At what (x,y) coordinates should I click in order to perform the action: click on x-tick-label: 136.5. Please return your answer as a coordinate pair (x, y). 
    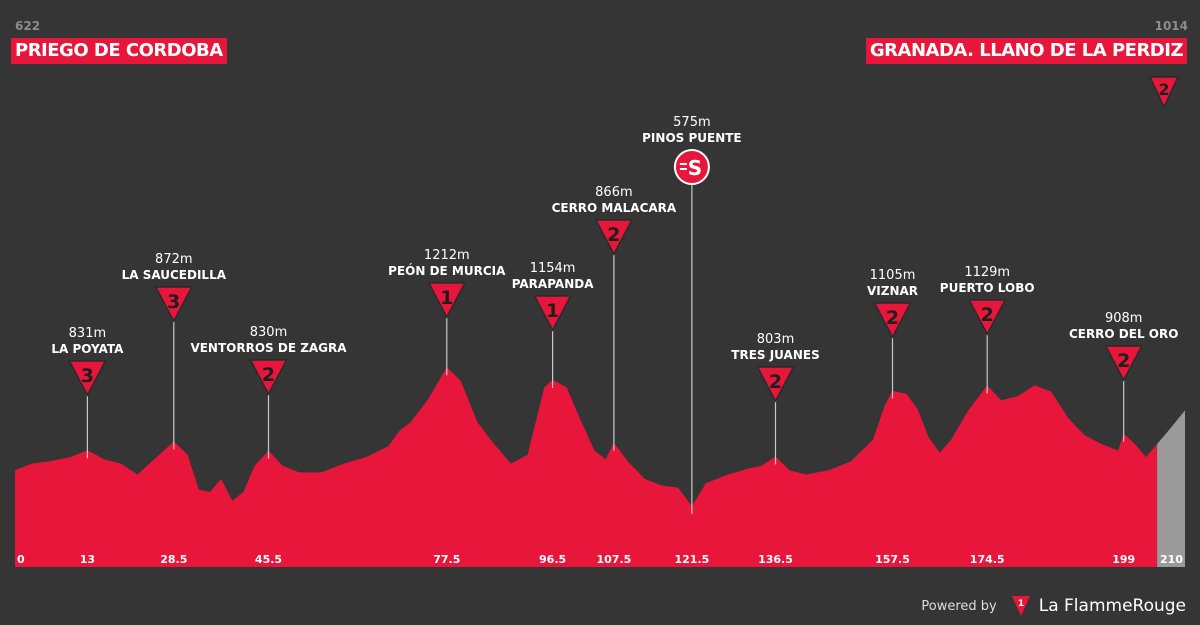
    Looking at the image, I should click on (775, 559).